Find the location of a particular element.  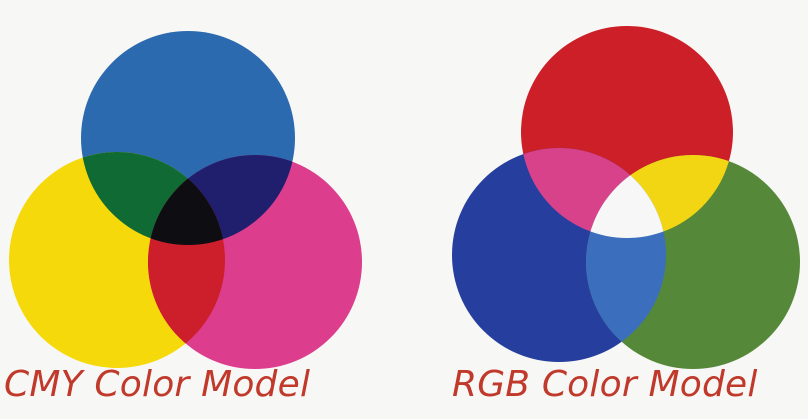

cmy-overlap-center is located at coordinates (186, 200).